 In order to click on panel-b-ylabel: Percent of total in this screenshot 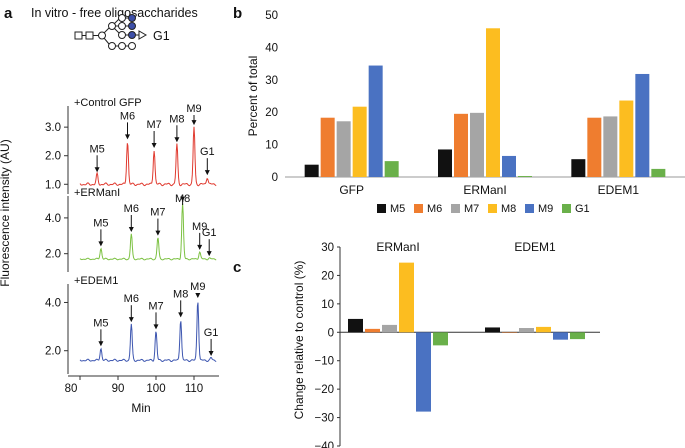, I will do `click(253, 96)`.